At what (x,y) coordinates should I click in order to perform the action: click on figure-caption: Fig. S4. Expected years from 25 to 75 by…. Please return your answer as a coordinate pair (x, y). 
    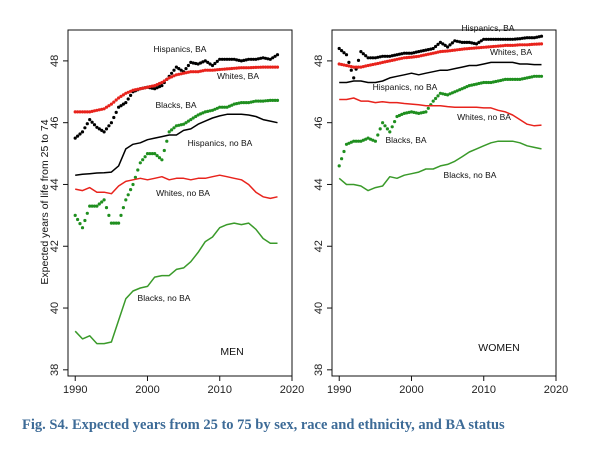
    Looking at the image, I should click on (263, 425).